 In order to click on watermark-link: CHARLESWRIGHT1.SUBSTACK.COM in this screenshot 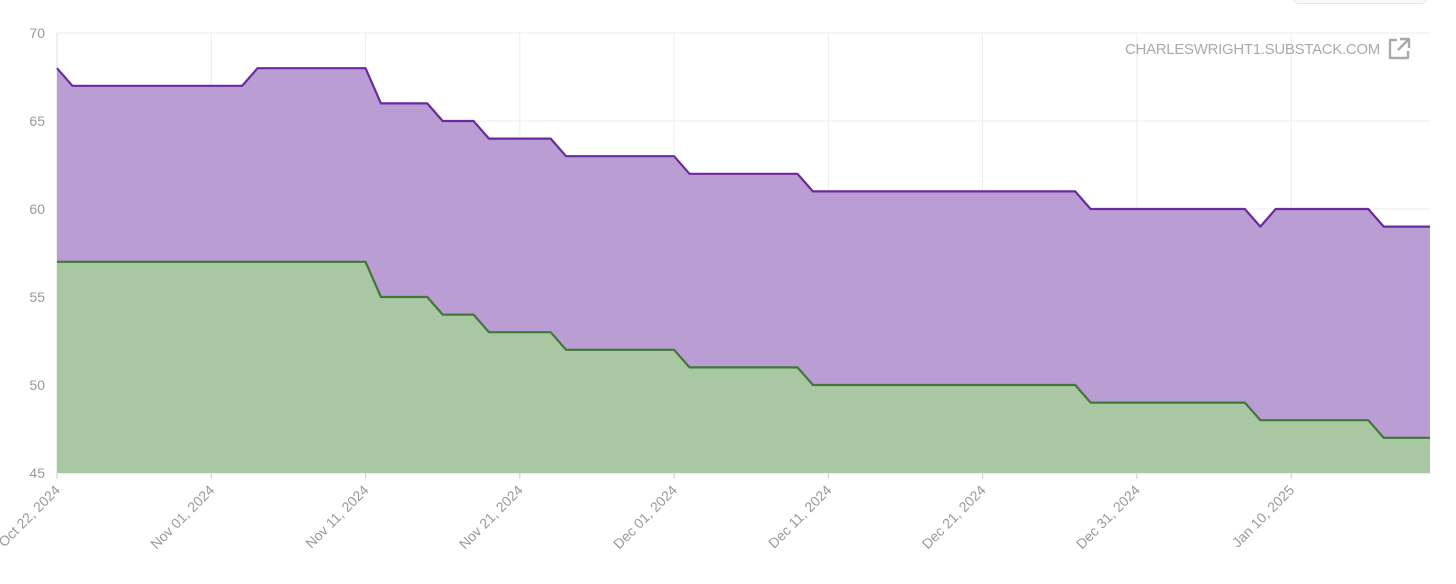, I will do `click(1268, 49)`.